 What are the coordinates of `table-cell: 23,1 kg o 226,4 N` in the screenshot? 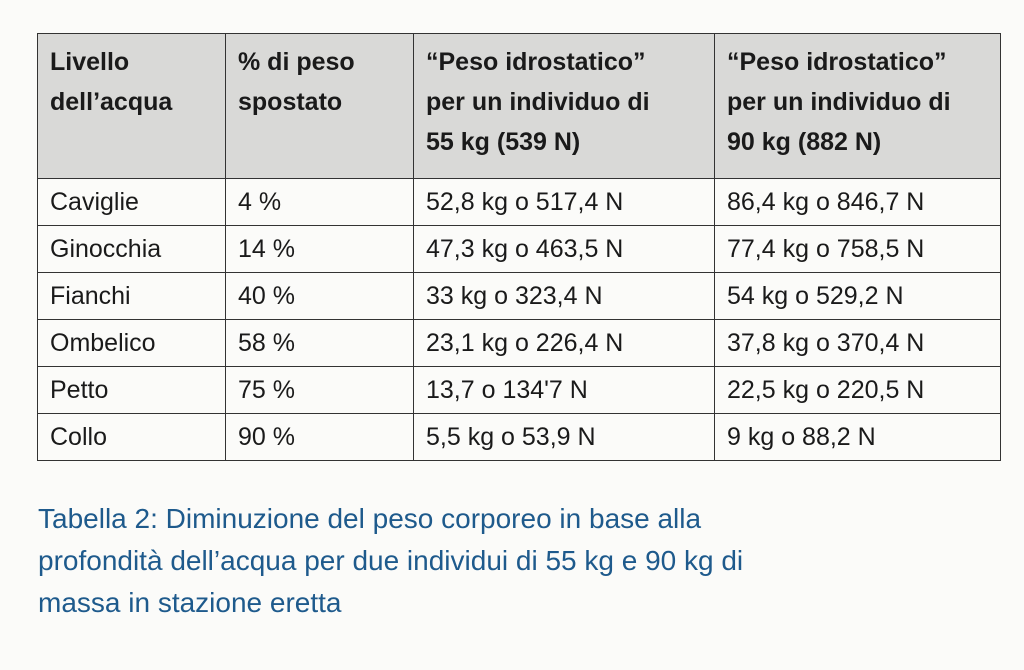 It's located at (564, 343).